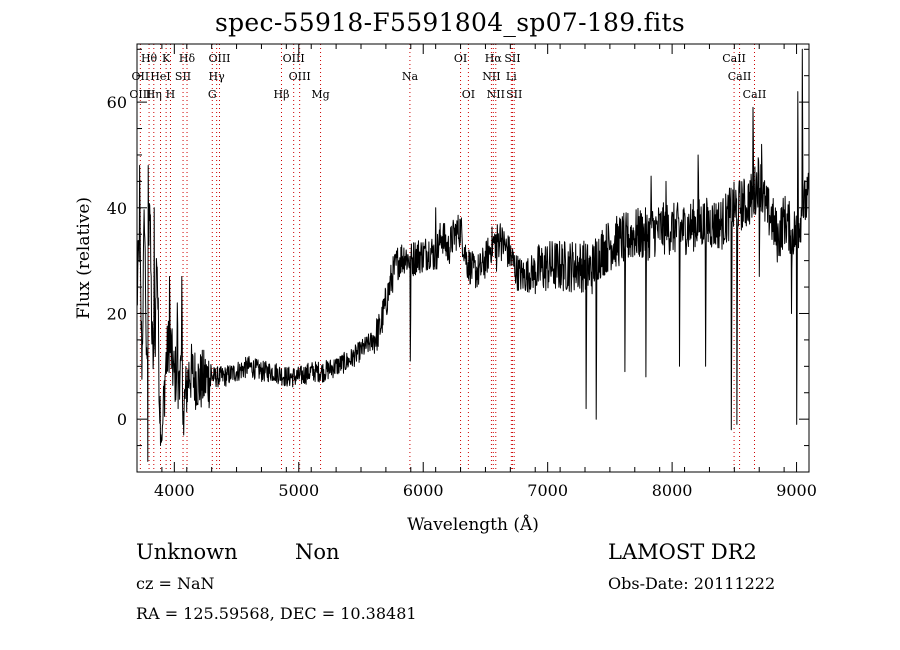  I want to click on y-tick-label: 40, so click(117, 208).